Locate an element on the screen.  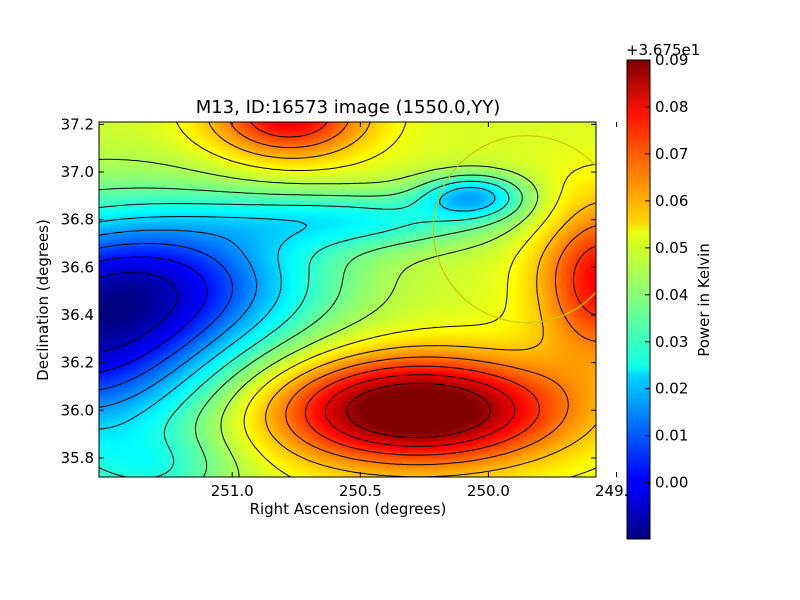
chart-title: M13, ID:16573 image (1550.0,YY) is located at coordinates (348, 107).